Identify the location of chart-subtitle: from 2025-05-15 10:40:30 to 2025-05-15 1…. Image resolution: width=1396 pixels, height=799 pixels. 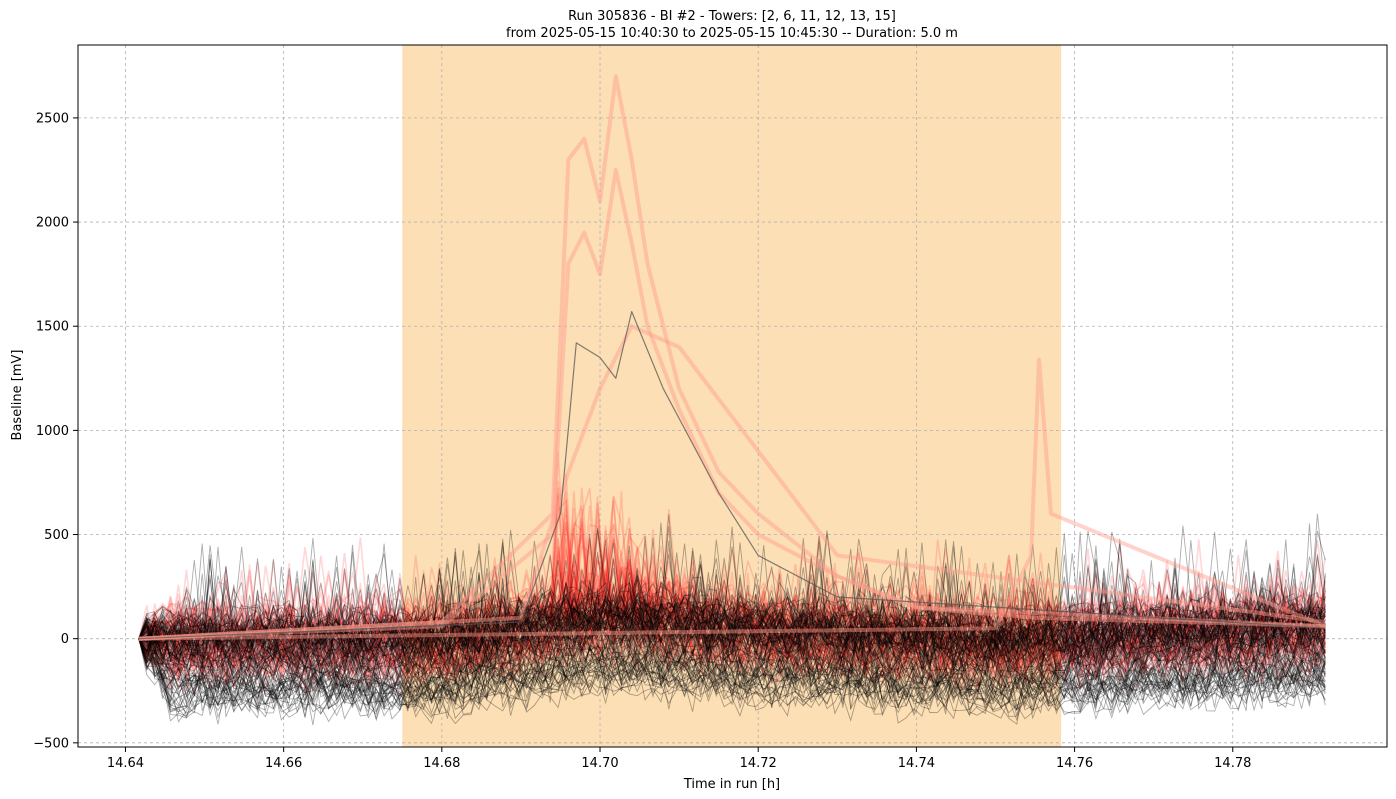
(732, 33).